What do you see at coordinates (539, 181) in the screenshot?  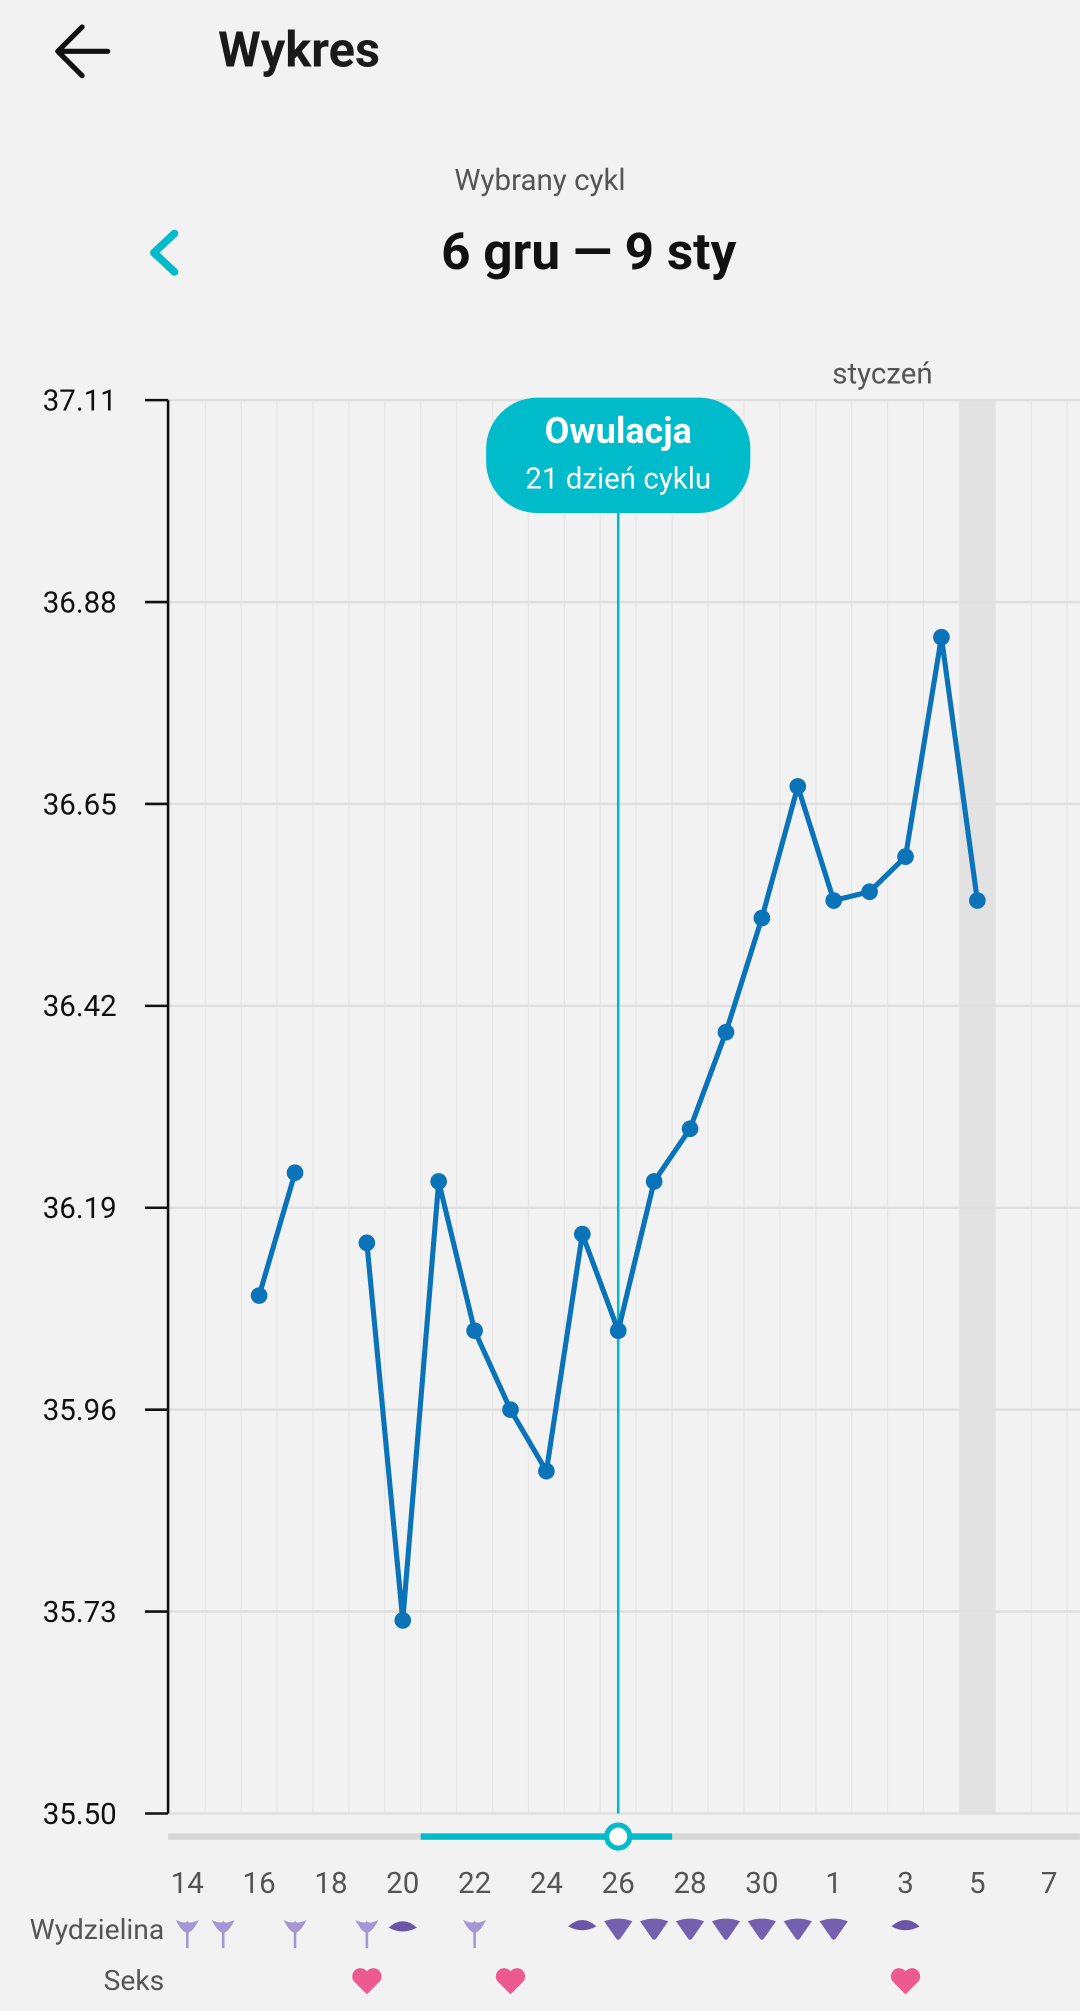 I see `cycle-label: Wybrany cykl` at bounding box center [539, 181].